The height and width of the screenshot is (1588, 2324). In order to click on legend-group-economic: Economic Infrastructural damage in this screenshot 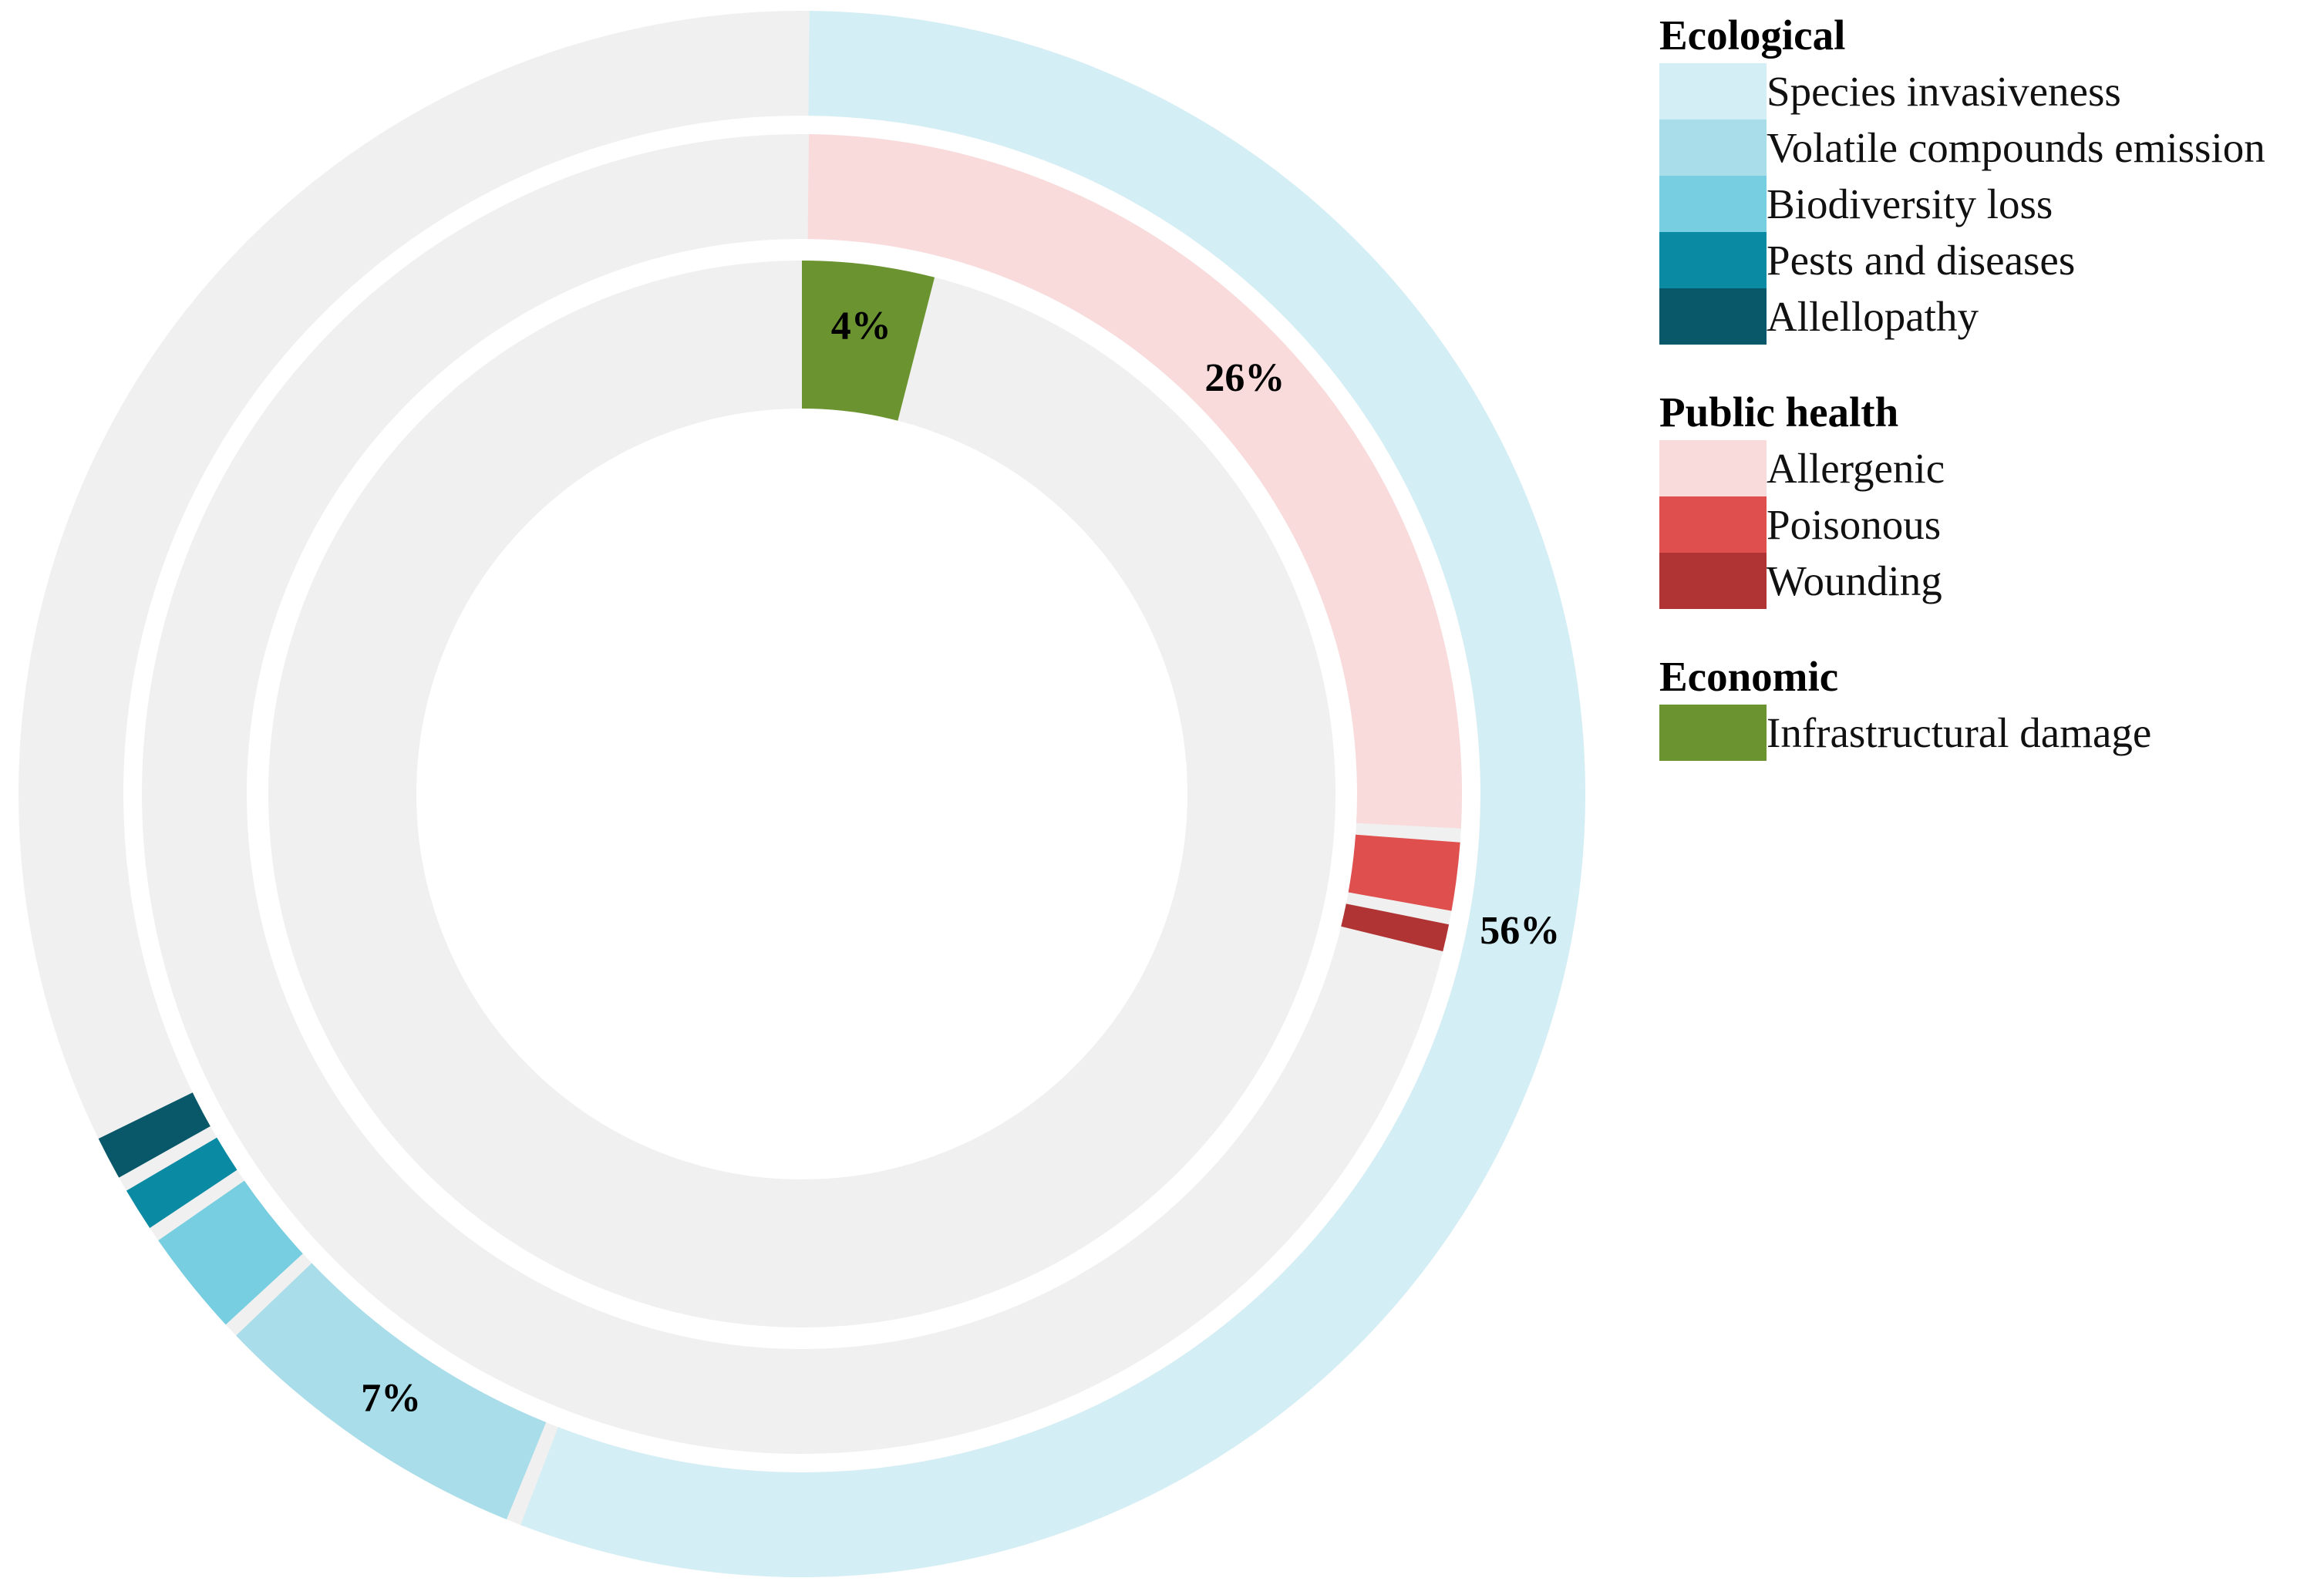, I will do `click(1987, 705)`.